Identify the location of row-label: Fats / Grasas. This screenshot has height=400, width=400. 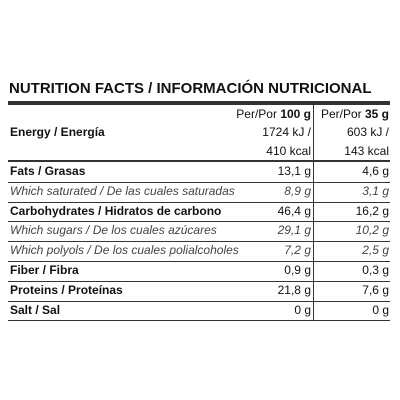
(48, 171).